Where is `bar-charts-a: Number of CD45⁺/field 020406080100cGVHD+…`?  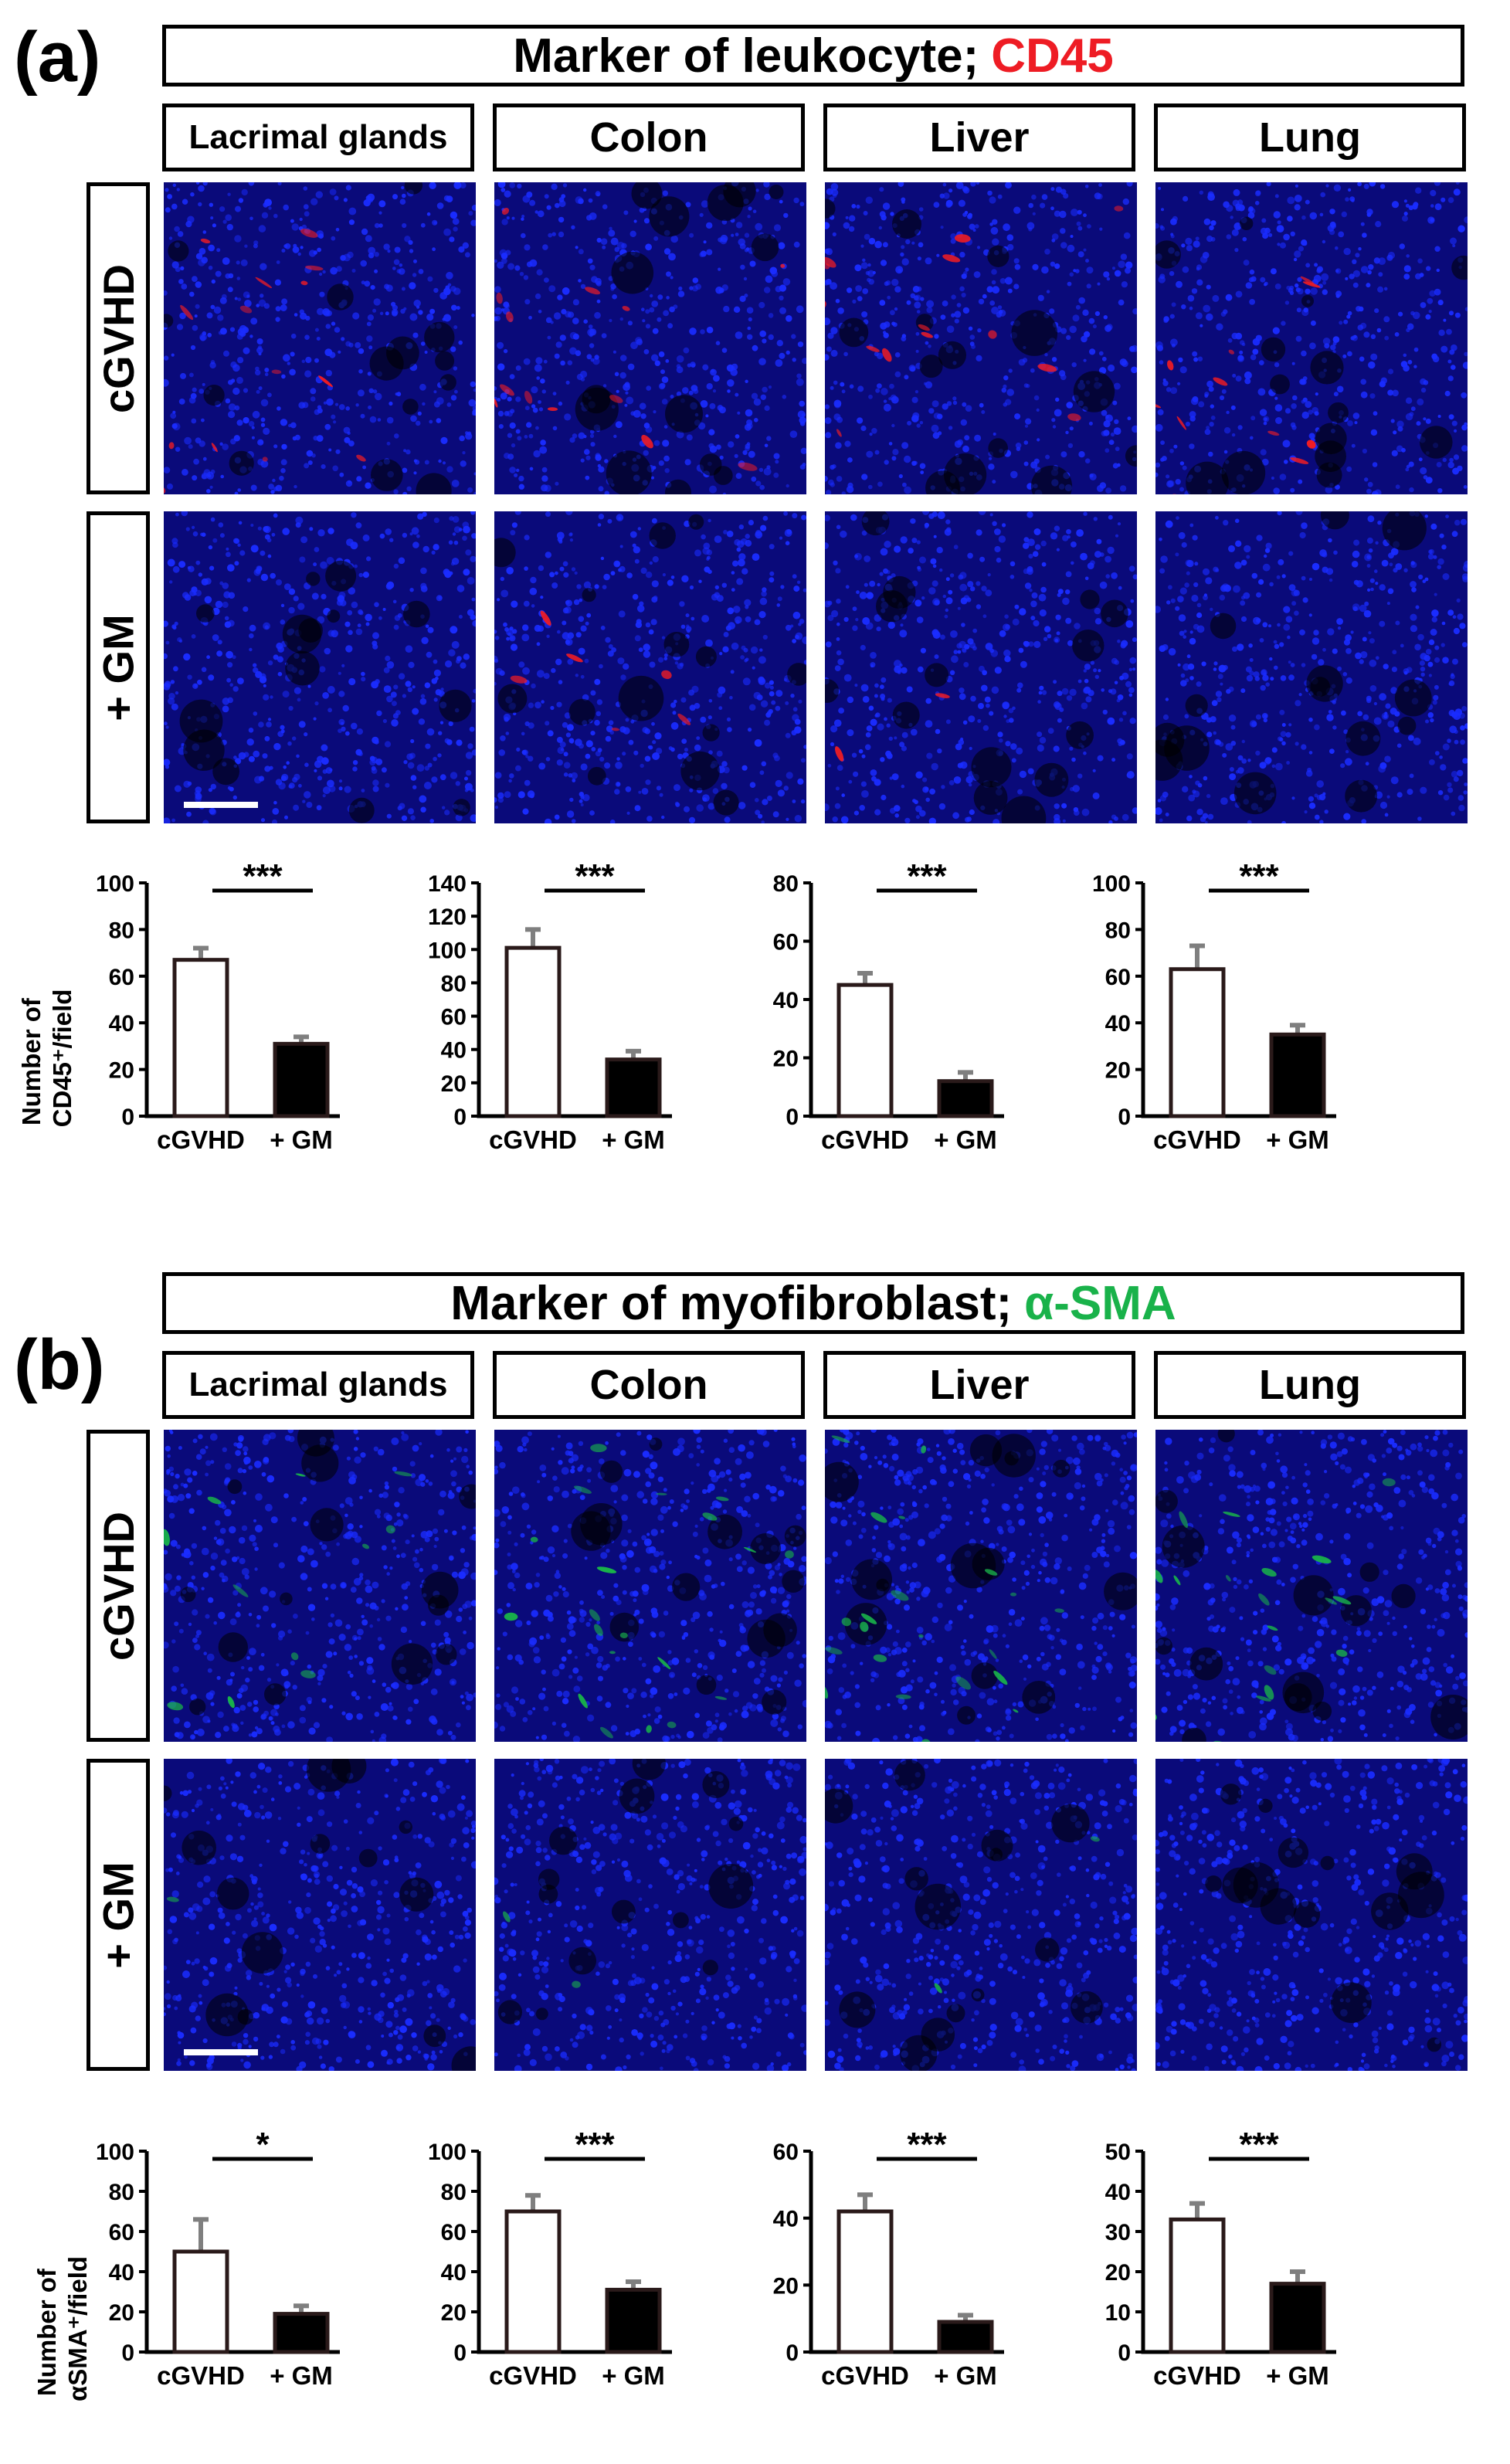 bar-charts-a: Number of CD45⁺/field 020406080100cGVHD+… is located at coordinates (755, 1020).